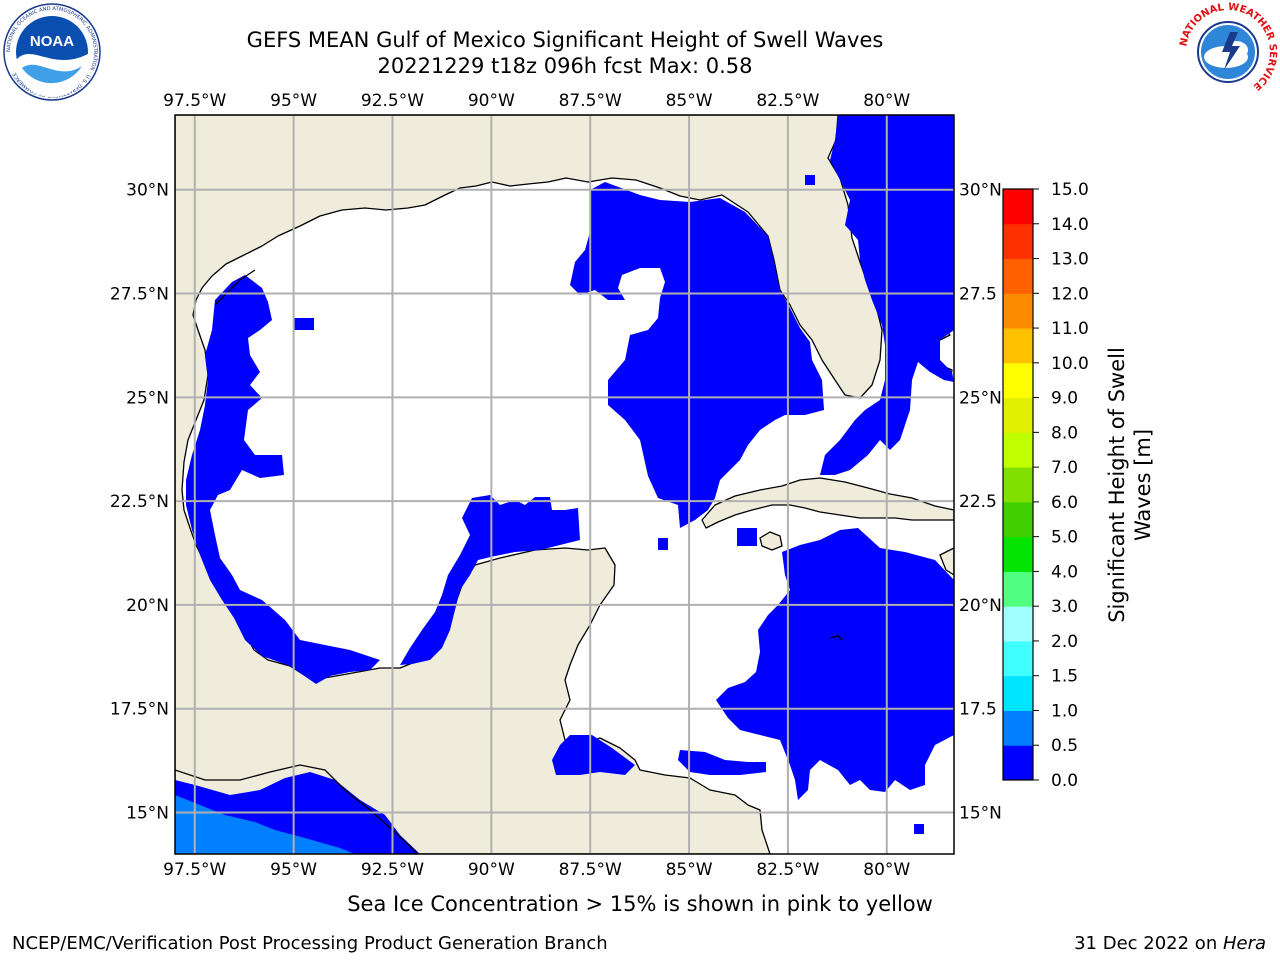 This screenshot has height=960, width=1280. I want to click on lat-tick-label-left: 25°N, so click(147, 398).